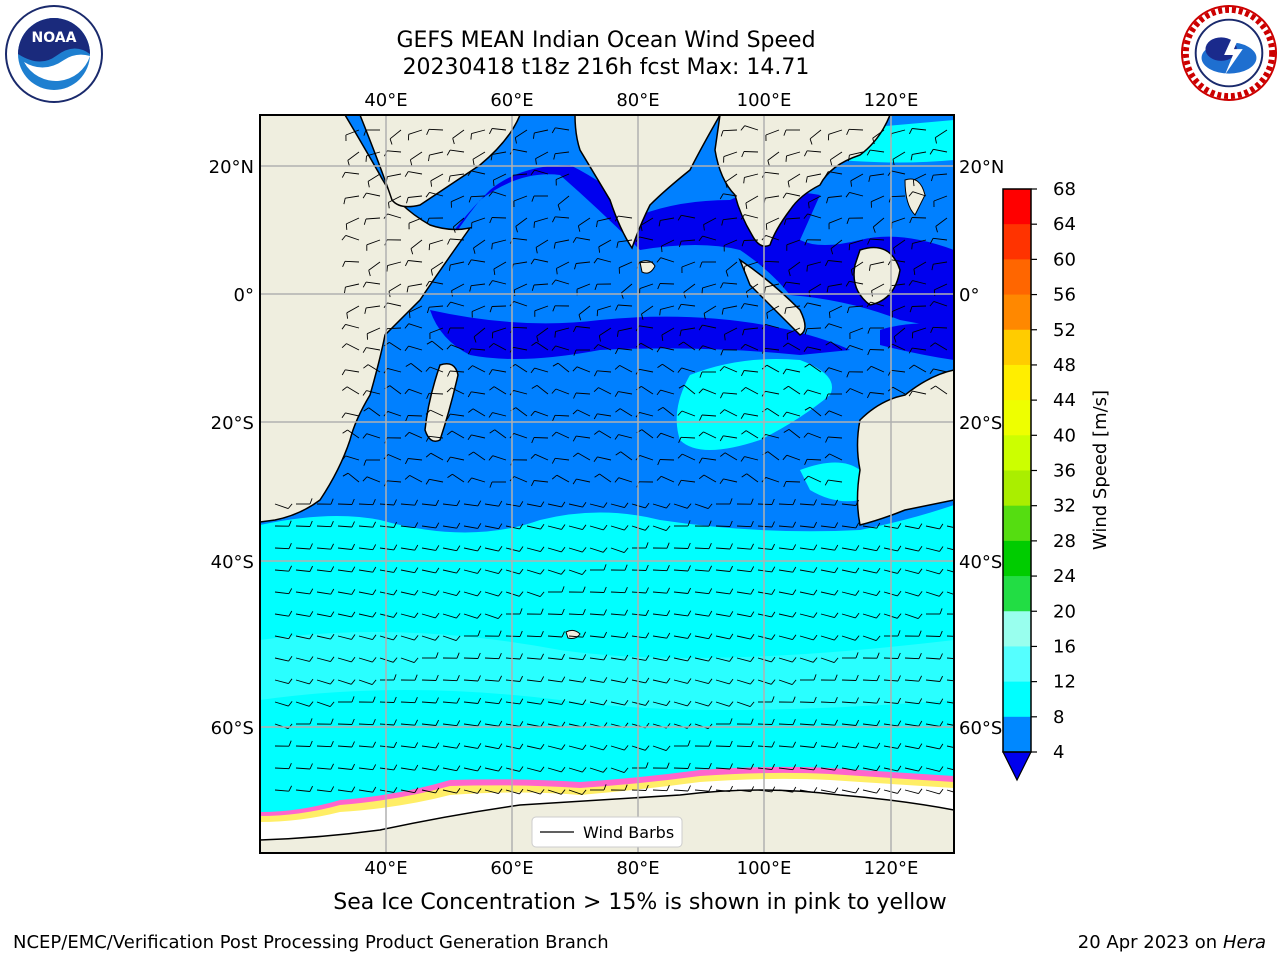 The height and width of the screenshot is (960, 1280). What do you see at coordinates (802, 181) in the screenshot?
I see `southeast-asia` at bounding box center [802, 181].